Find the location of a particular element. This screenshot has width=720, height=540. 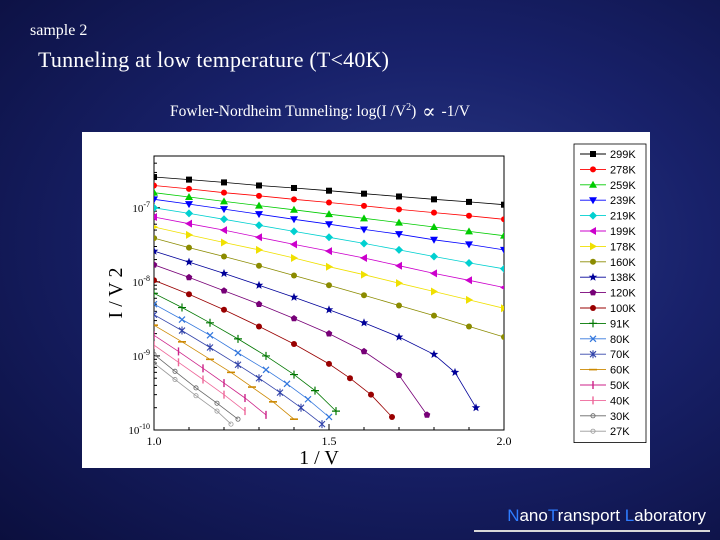

x-tick-label: 1.5 is located at coordinates (329, 441).